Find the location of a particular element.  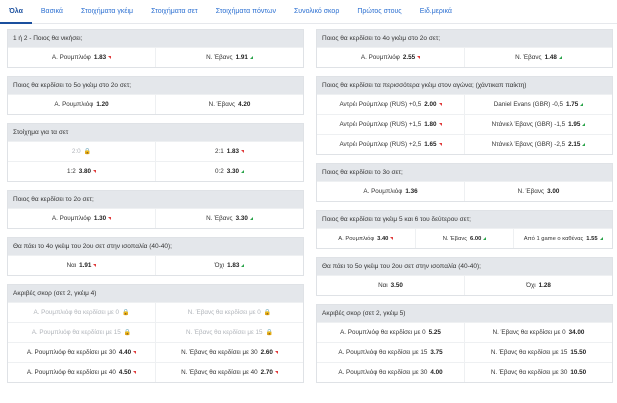

outcome-label: Από 1 game ο καθένας is located at coordinates (553, 238).